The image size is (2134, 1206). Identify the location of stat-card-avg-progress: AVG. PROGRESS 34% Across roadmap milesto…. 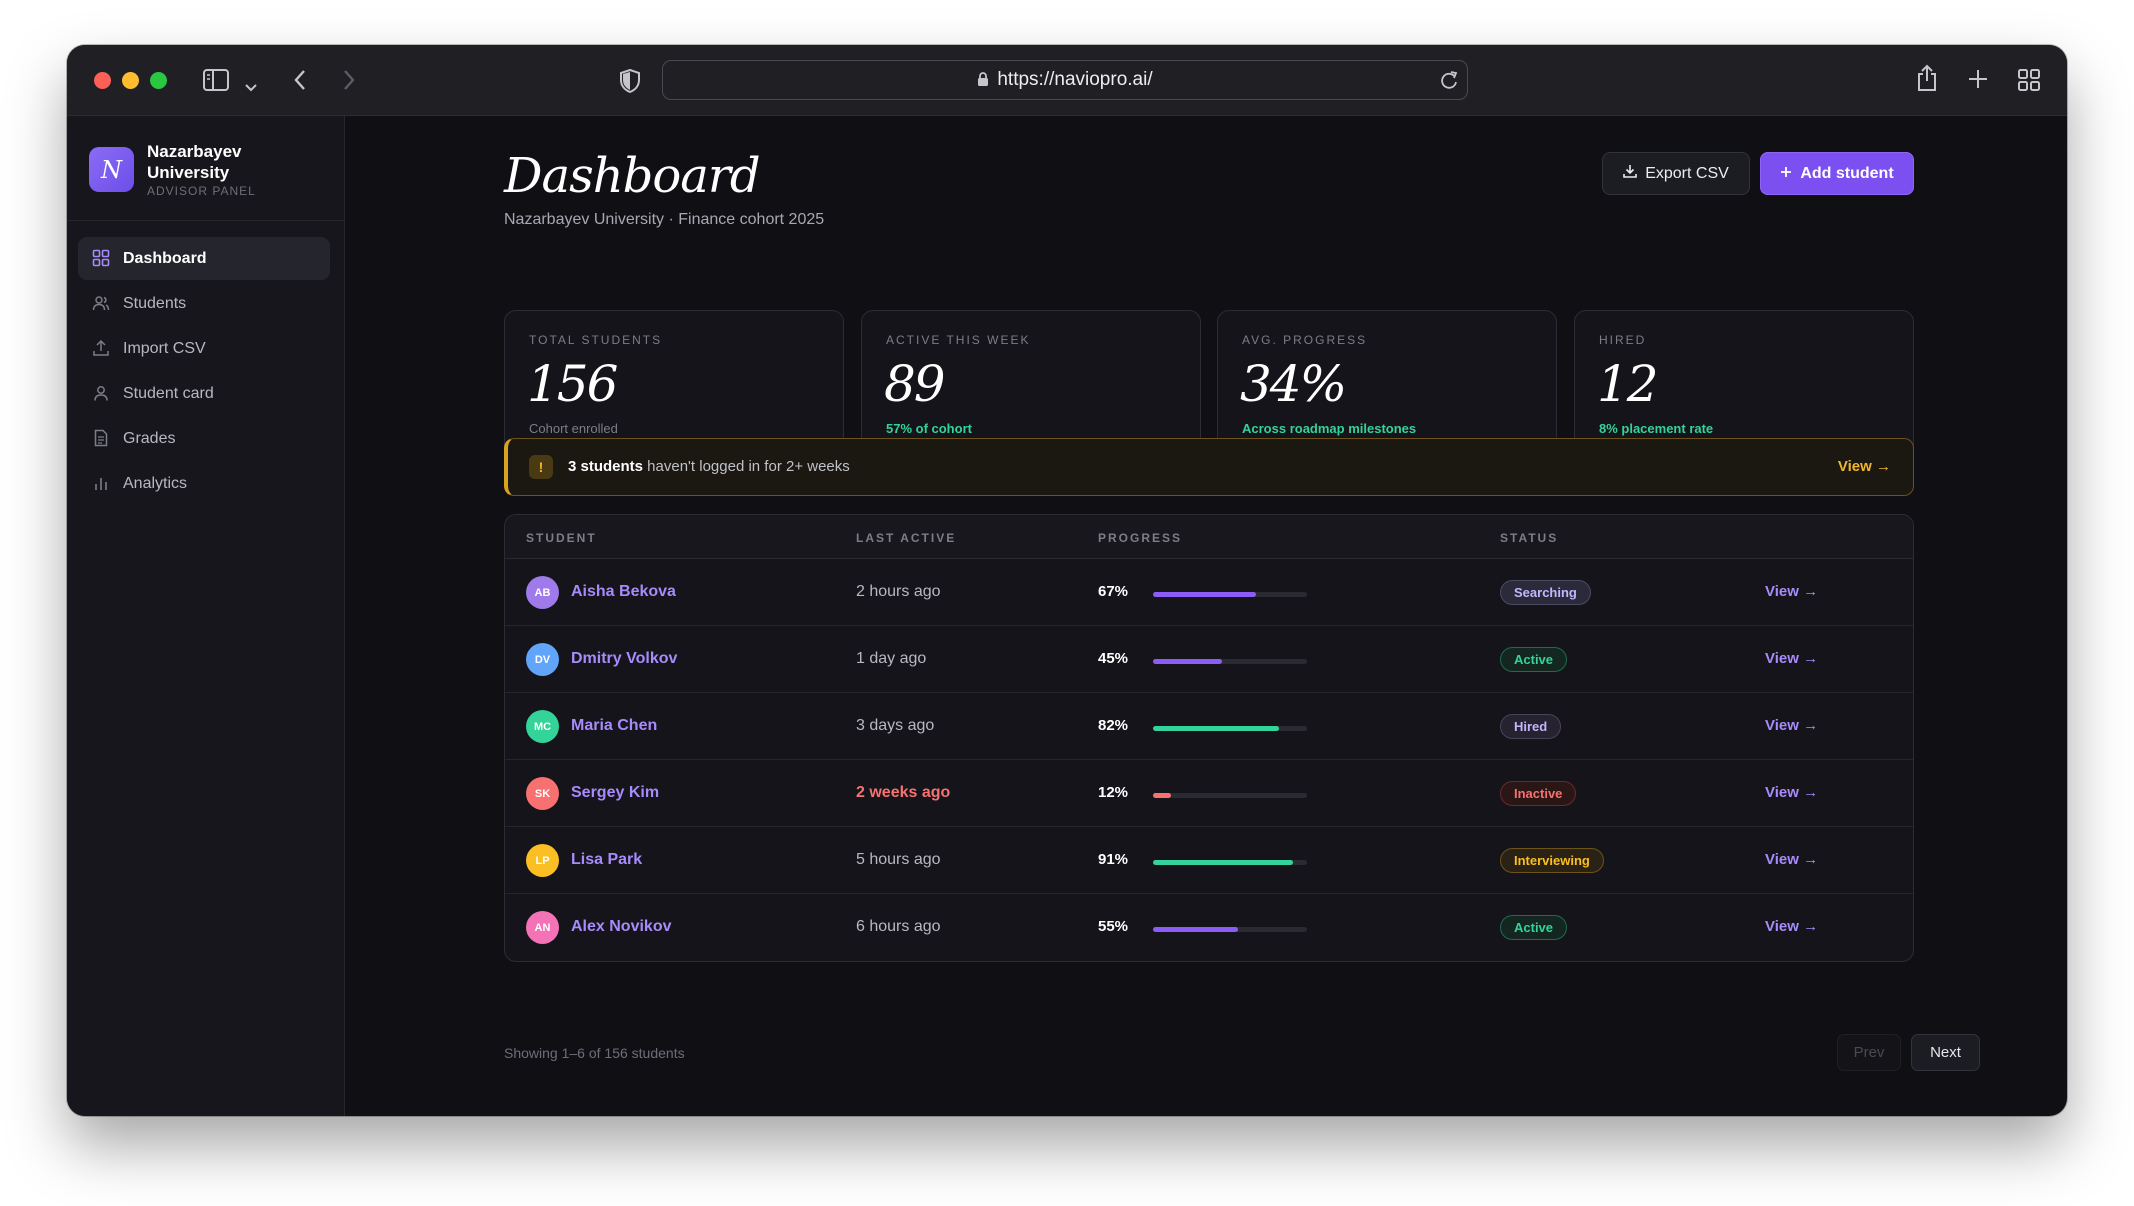
(1387, 384).